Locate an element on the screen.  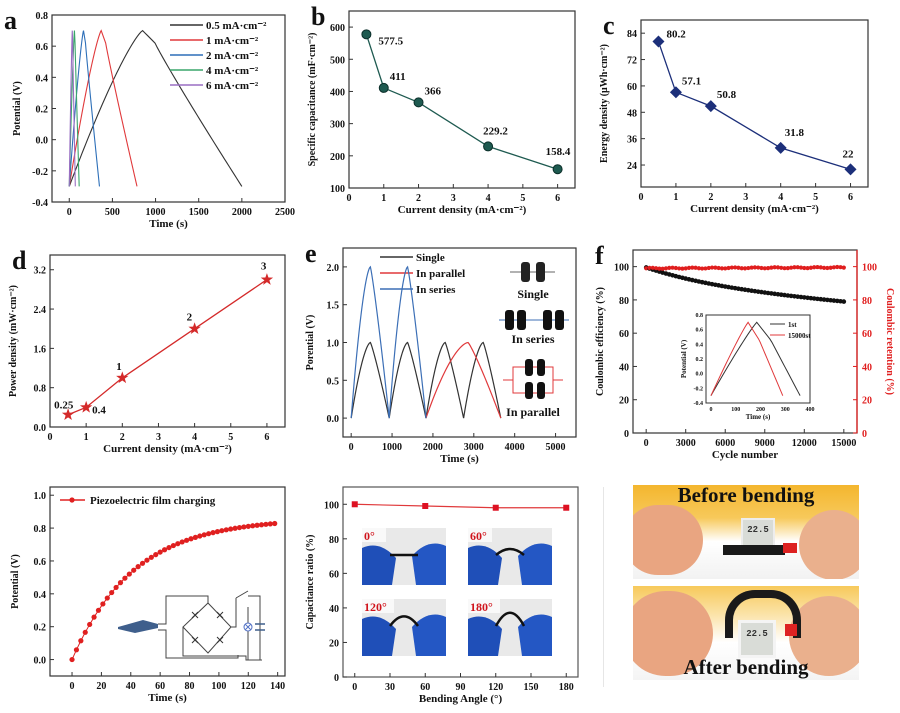
inset-y-tick-label: 0.6 is located at coordinates (700, 331).